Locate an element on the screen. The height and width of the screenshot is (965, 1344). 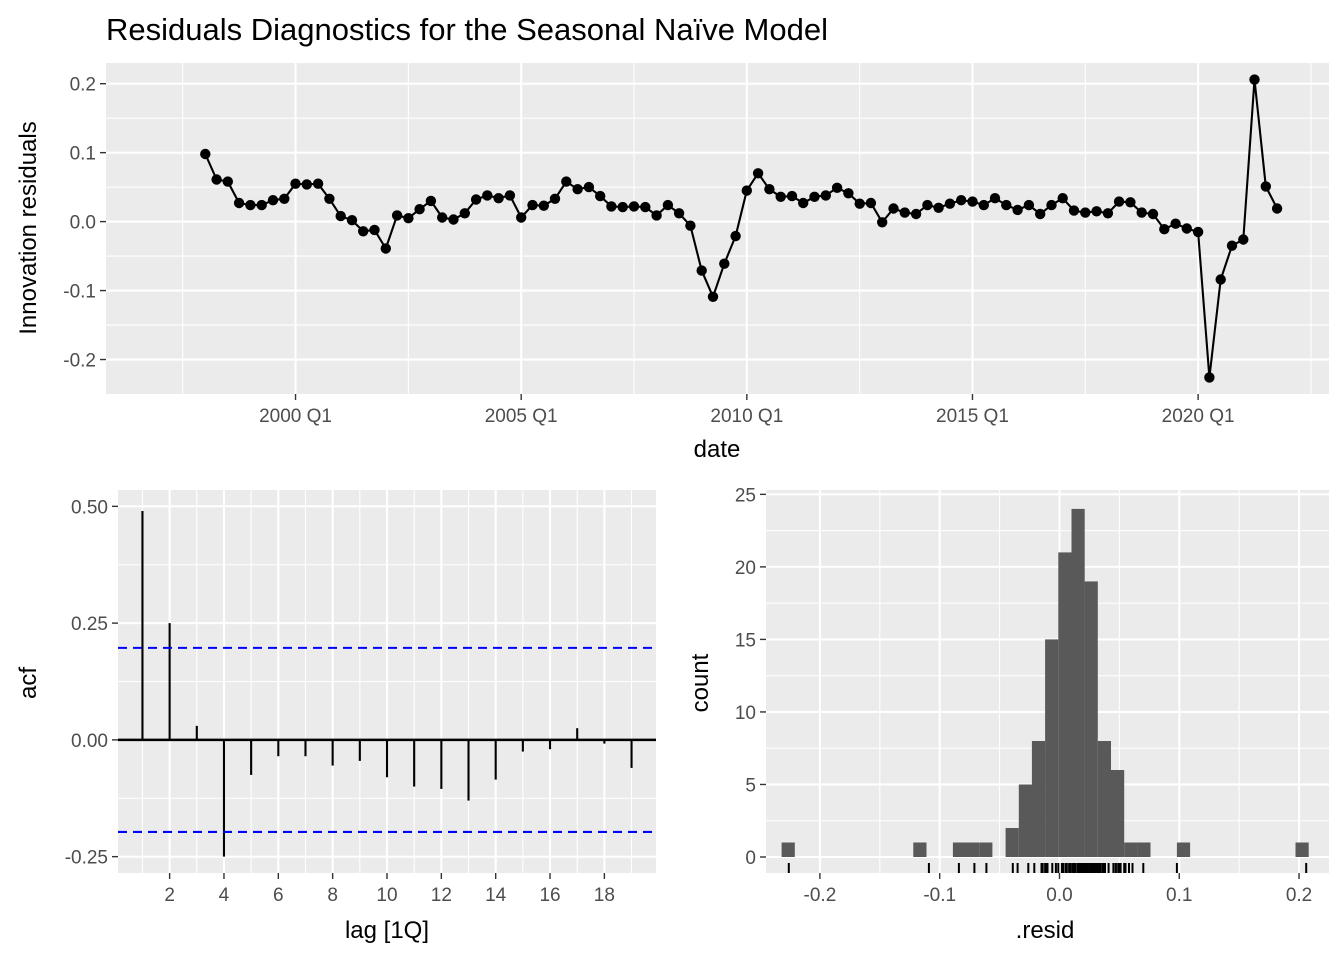
acf-x-tick-label: 2 is located at coordinates (169, 895).